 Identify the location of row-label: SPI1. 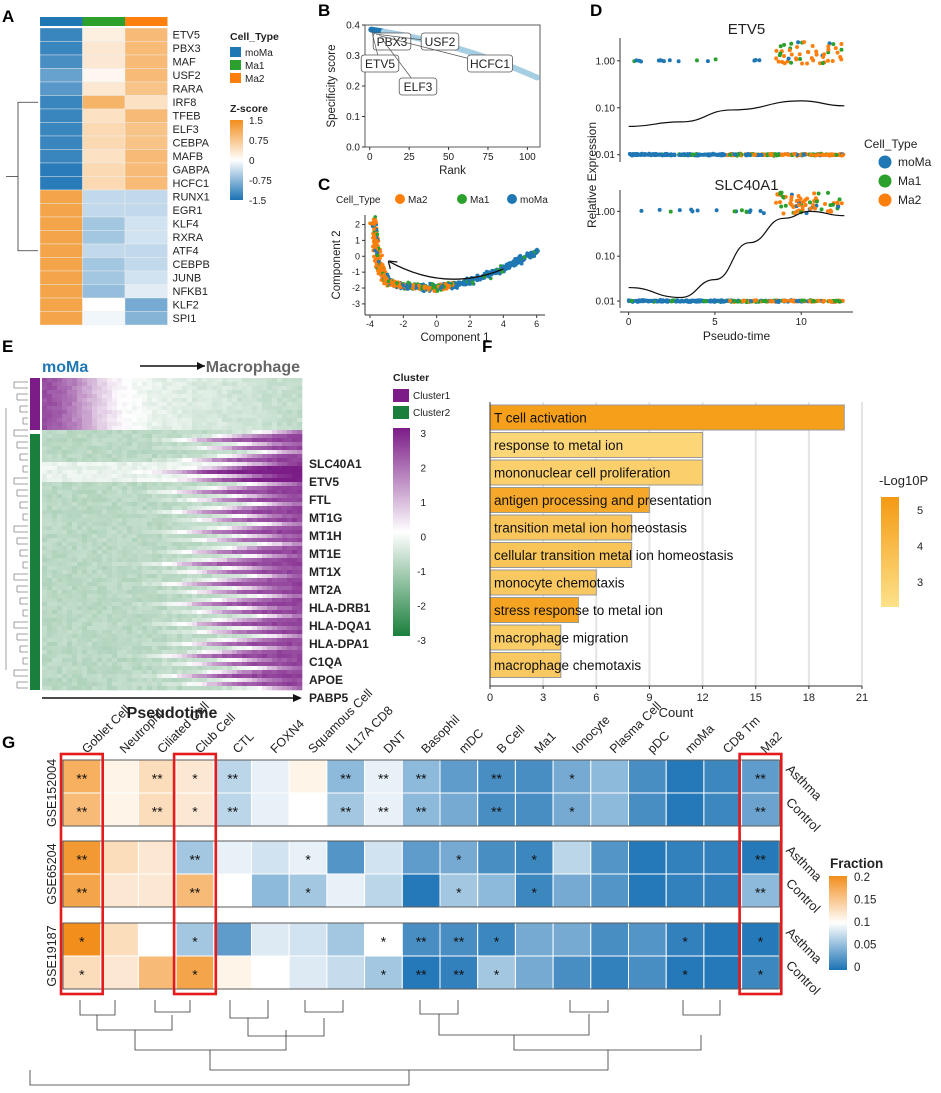
(185, 319).